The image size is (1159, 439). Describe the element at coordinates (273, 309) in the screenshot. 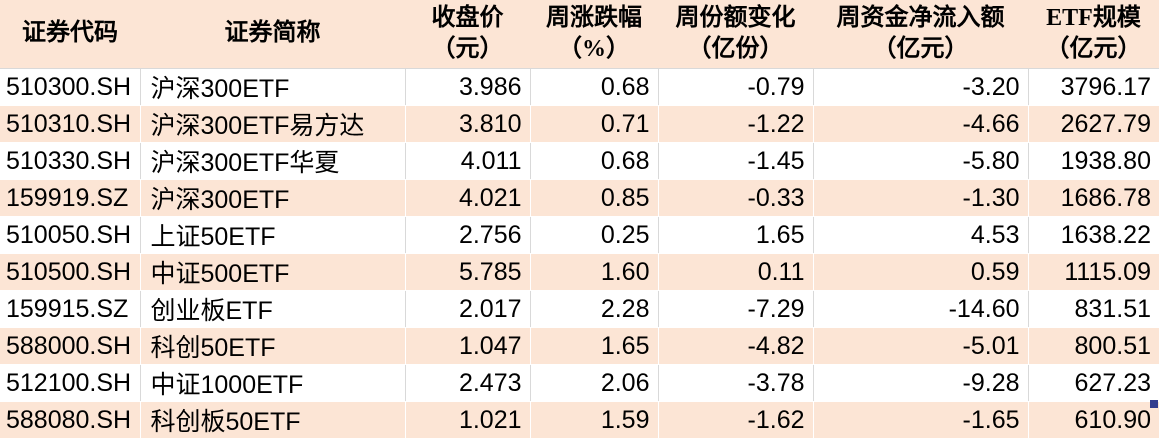

I see `cell-name: 创业板ETF` at that location.